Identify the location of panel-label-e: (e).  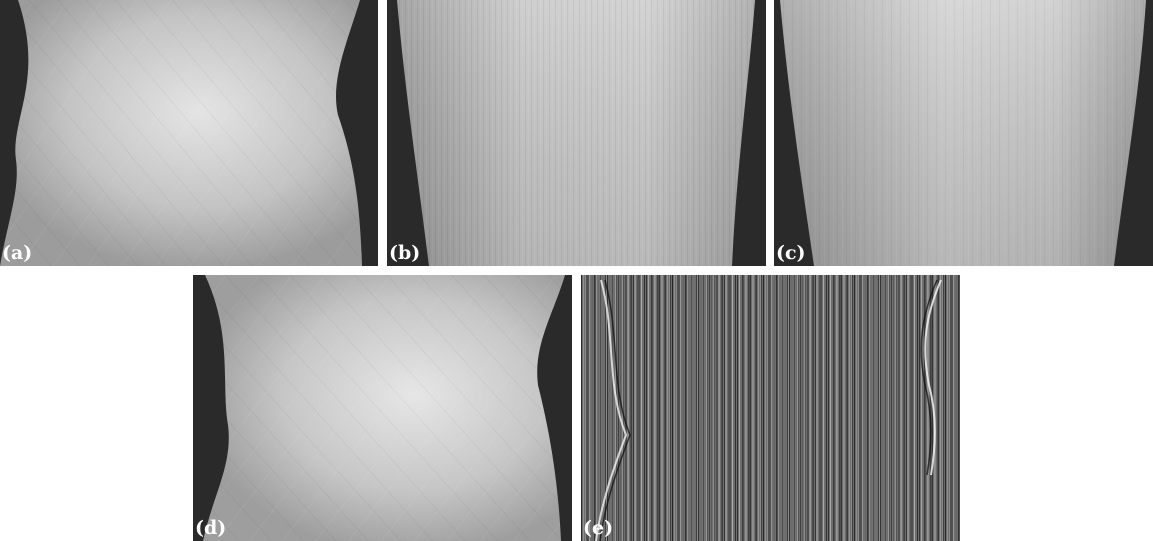
(598, 528).